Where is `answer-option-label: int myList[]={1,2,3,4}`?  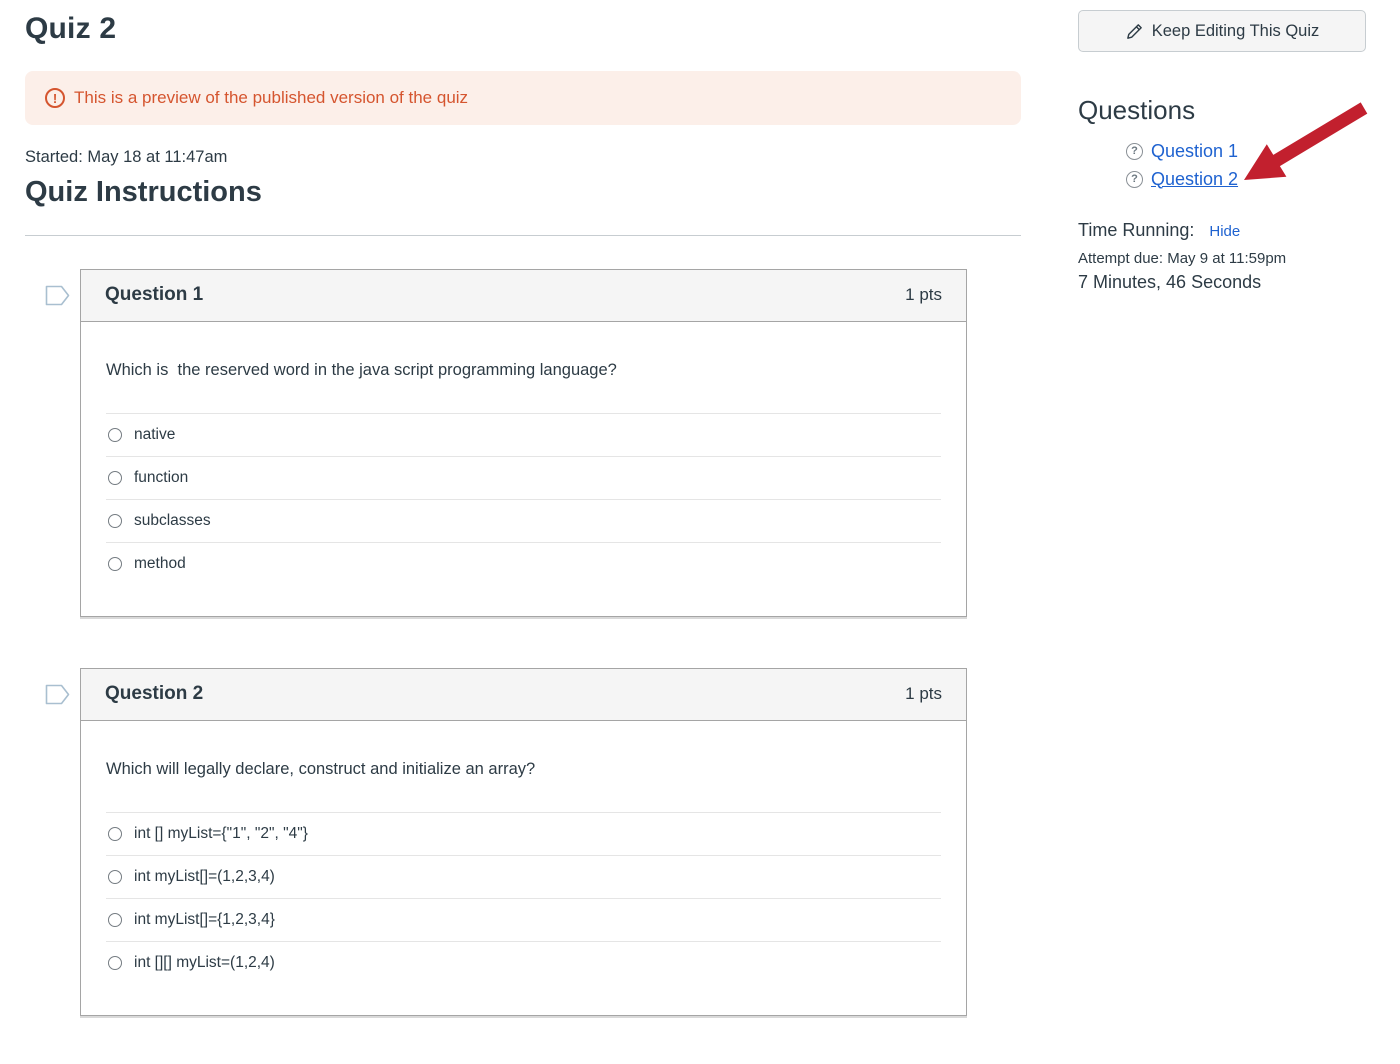
answer-option-label: int myList[]={1,2,3,4} is located at coordinates (204, 919).